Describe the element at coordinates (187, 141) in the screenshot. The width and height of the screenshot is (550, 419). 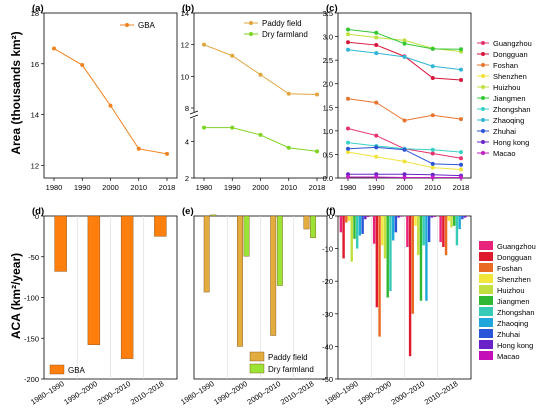
I see `panel-b-ytick-label: 4` at that location.